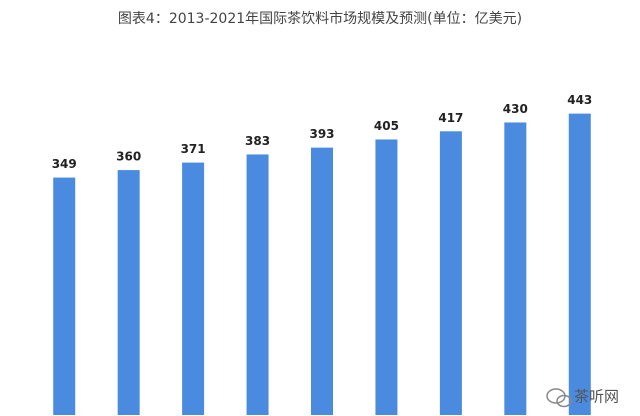 This screenshot has width=640, height=416. I want to click on data-label: 393, so click(321, 134).